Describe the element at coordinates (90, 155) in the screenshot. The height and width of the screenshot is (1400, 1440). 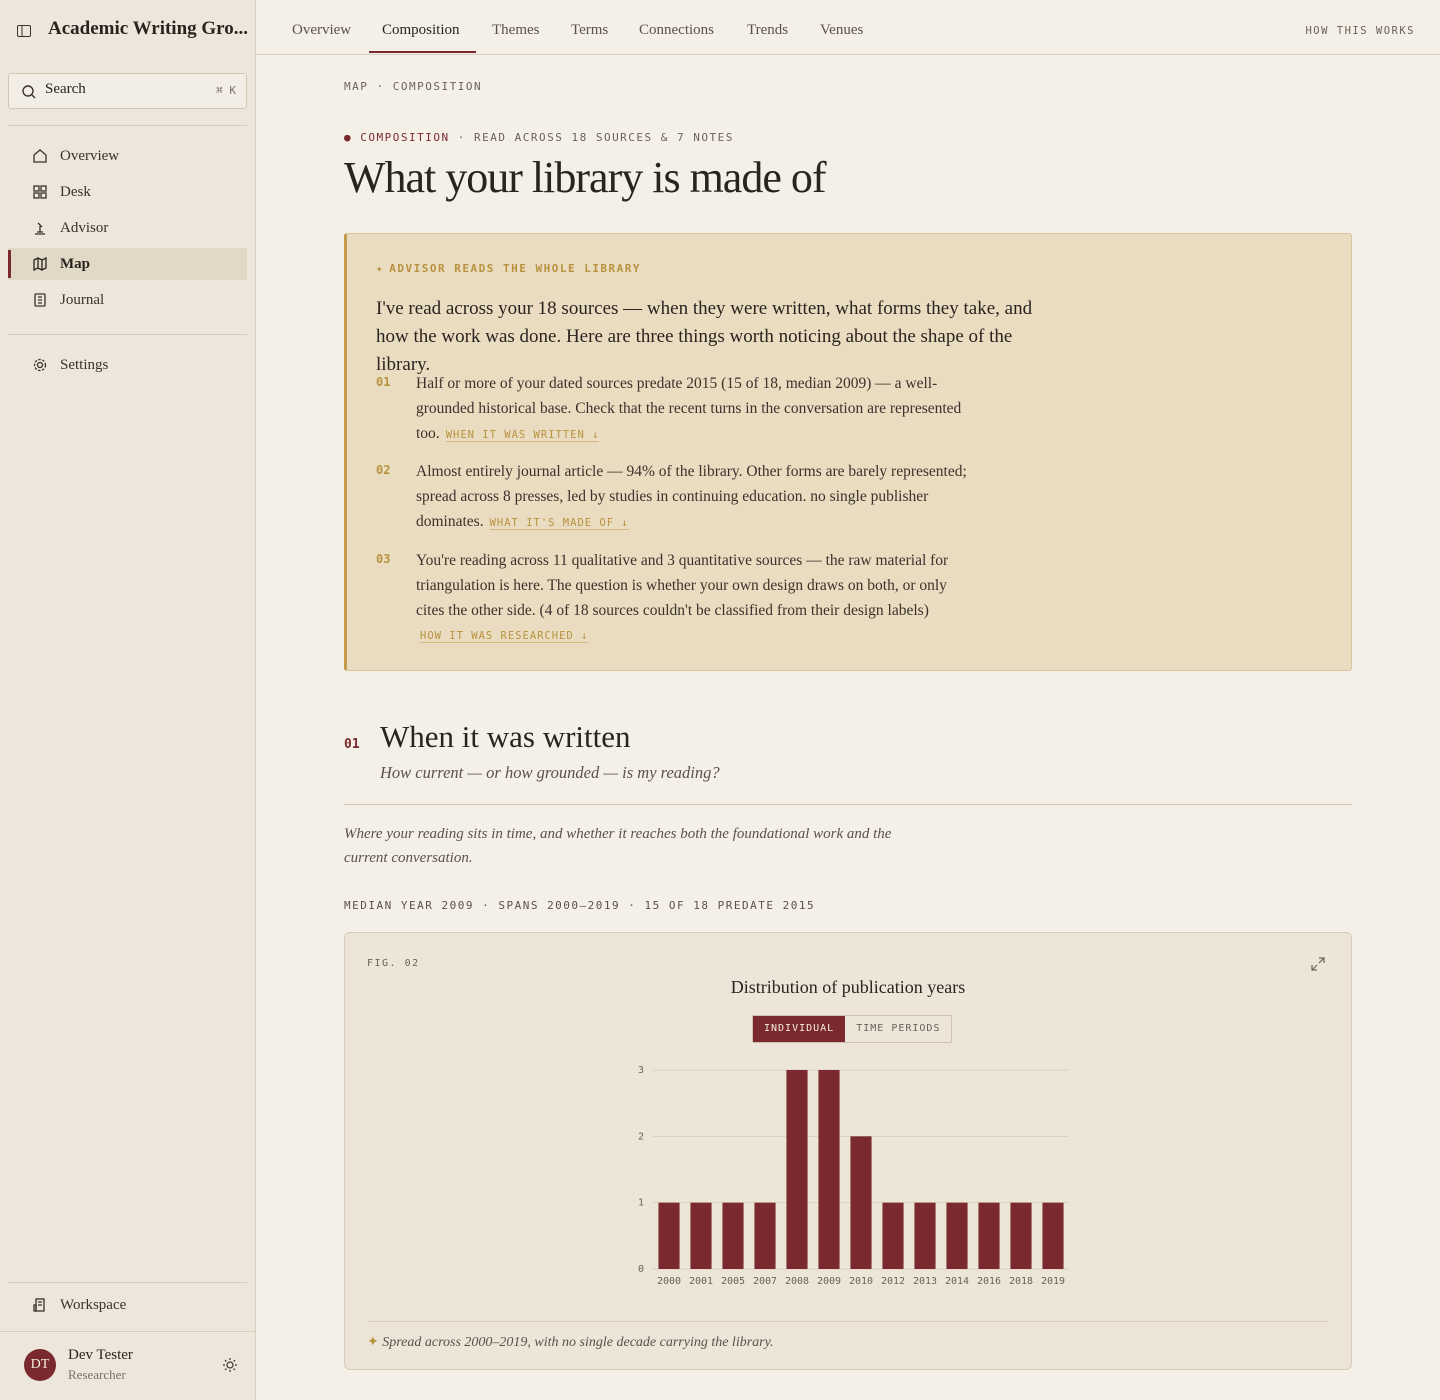
I see `nav-label: Overview` at that location.